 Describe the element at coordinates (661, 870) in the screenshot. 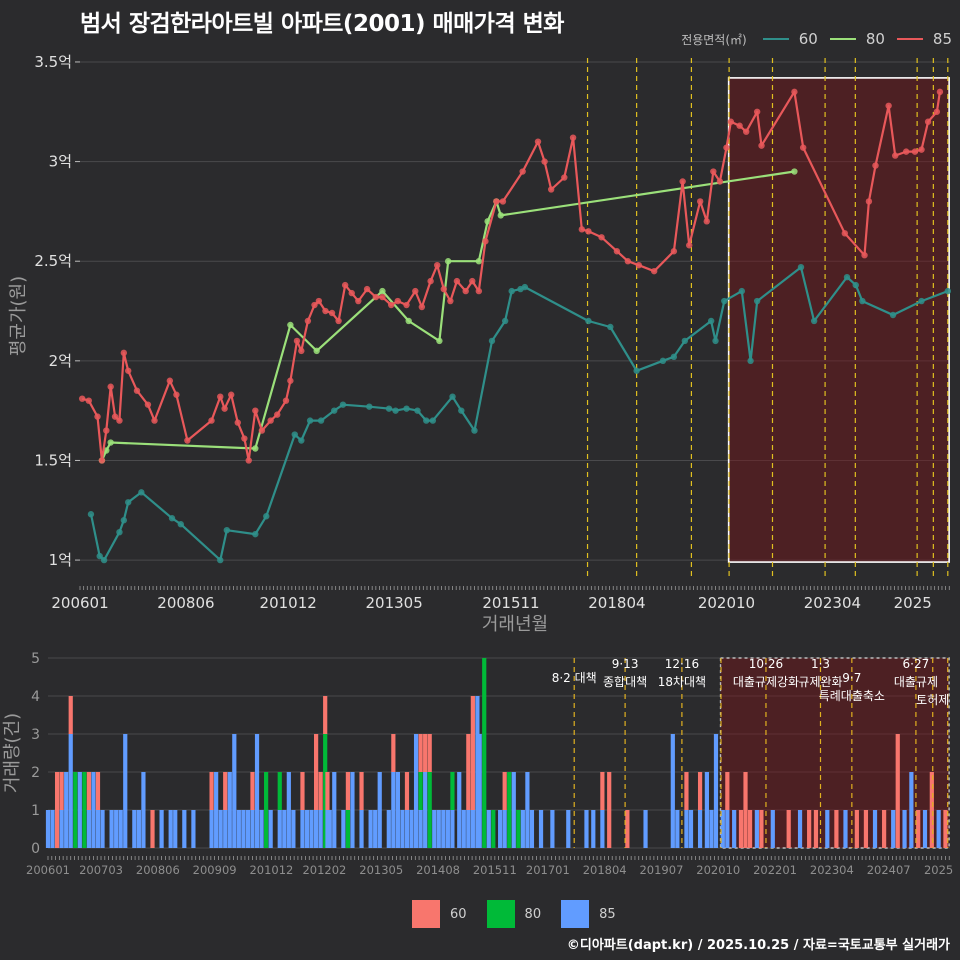

I see `x-tick-label: 201907` at that location.